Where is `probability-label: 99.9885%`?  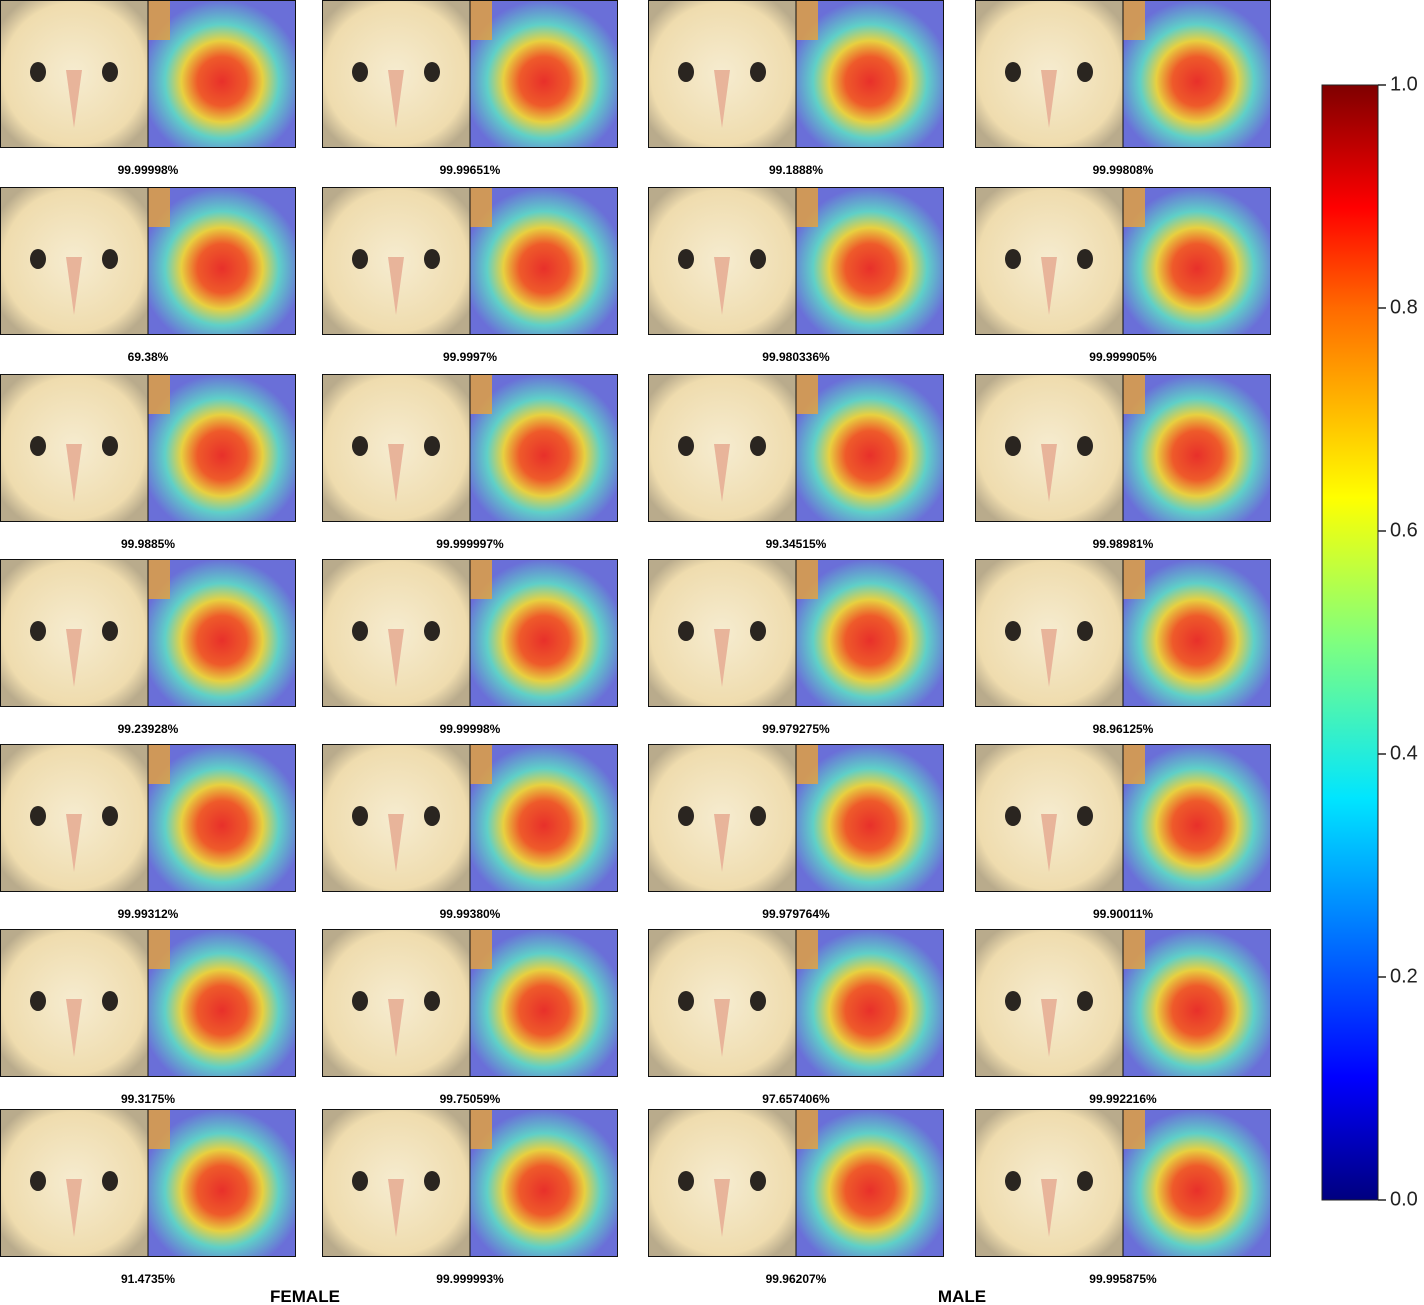 probability-label: 99.9885% is located at coordinates (148, 544).